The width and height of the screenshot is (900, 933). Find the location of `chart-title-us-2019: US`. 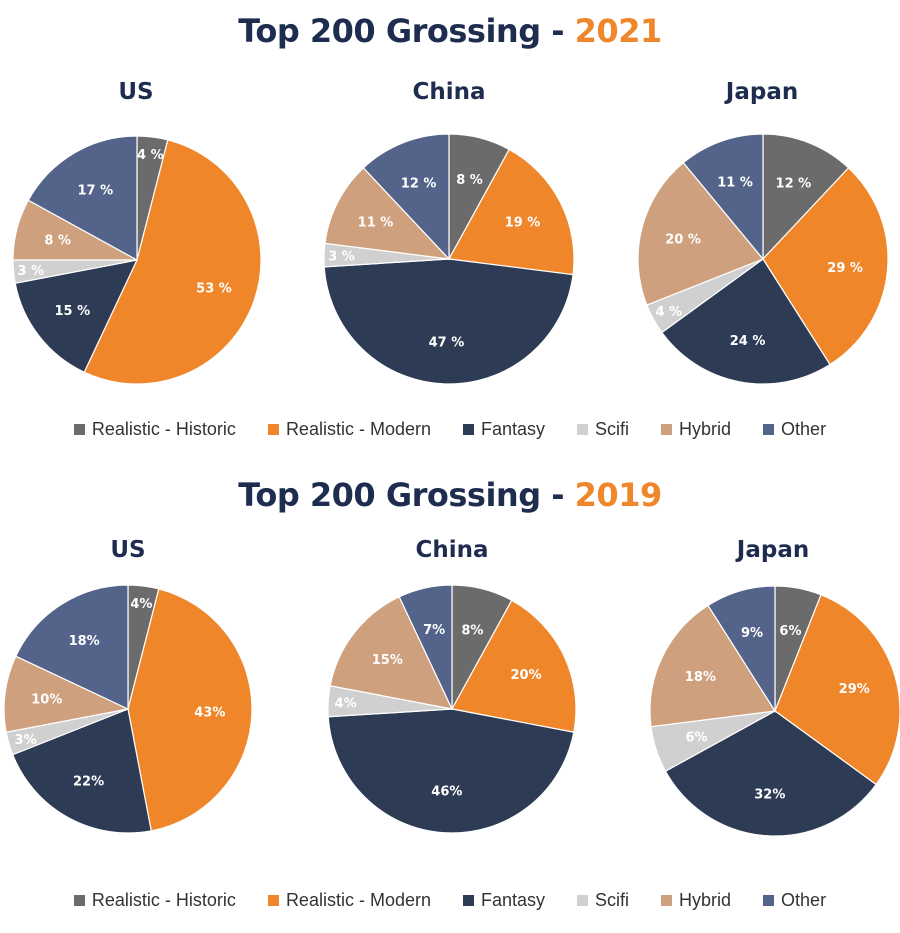

chart-title-us-2019: US is located at coordinates (128, 550).